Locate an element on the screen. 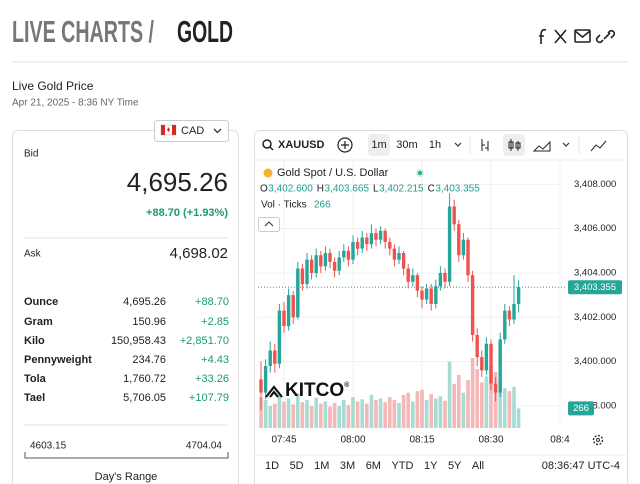  last-price-tag is located at coordinates (595, 287).